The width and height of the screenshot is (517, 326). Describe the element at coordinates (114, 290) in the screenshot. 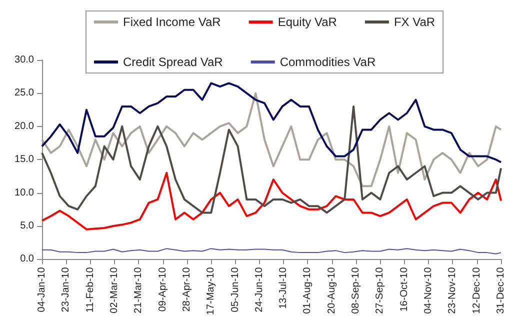

I see `x-tick-label: 02-Mar-10` at that location.